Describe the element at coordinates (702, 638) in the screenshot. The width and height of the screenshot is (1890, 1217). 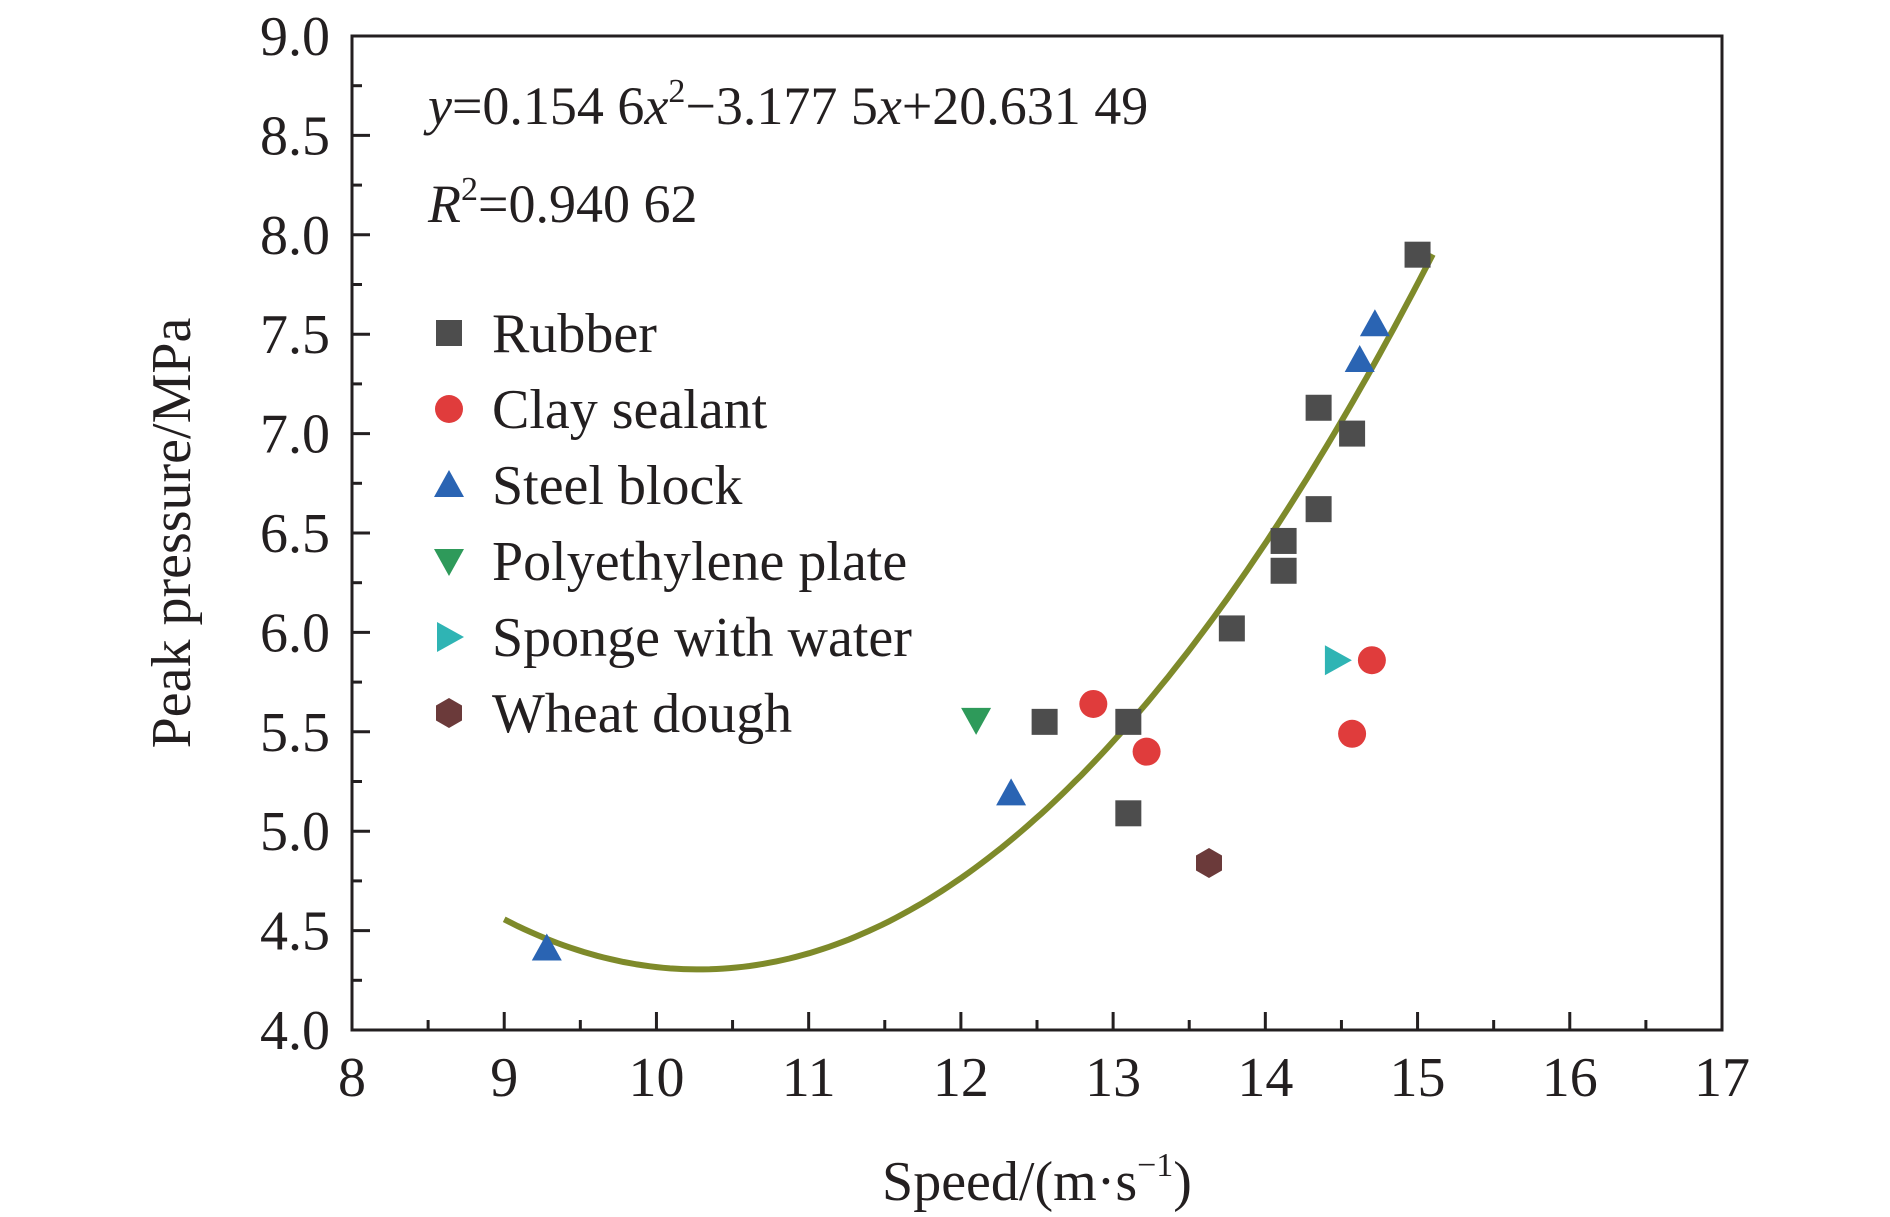
I see `legend-label: Sponge with water` at that location.